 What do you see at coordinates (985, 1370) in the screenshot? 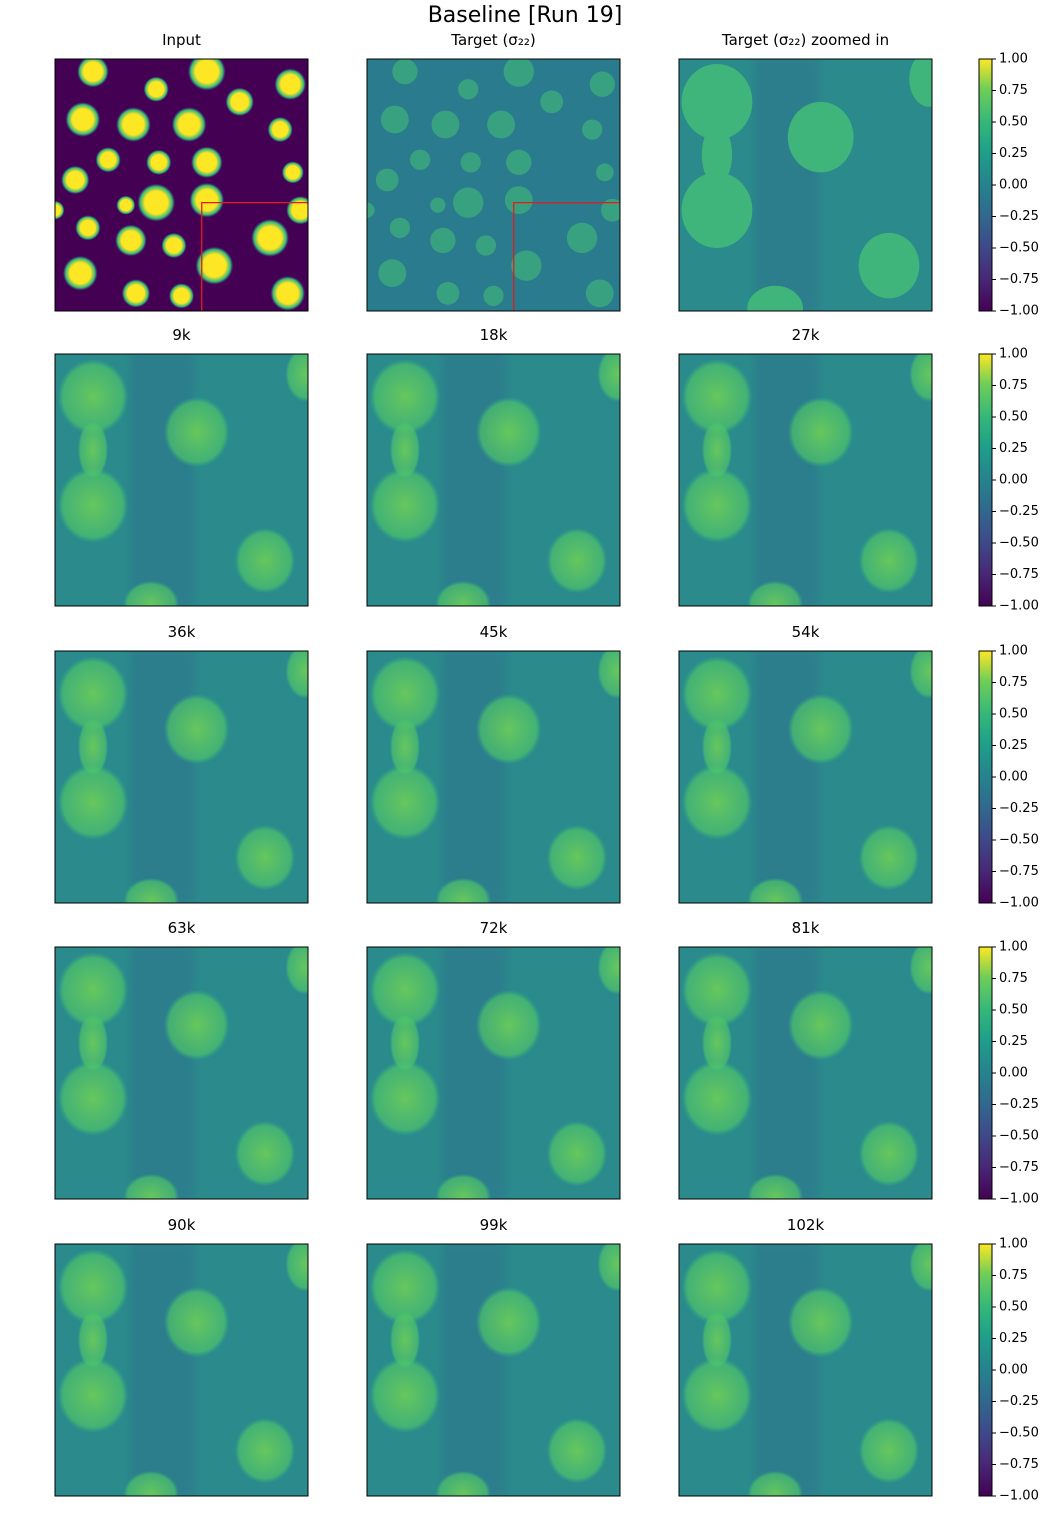
I see `colorbar` at bounding box center [985, 1370].